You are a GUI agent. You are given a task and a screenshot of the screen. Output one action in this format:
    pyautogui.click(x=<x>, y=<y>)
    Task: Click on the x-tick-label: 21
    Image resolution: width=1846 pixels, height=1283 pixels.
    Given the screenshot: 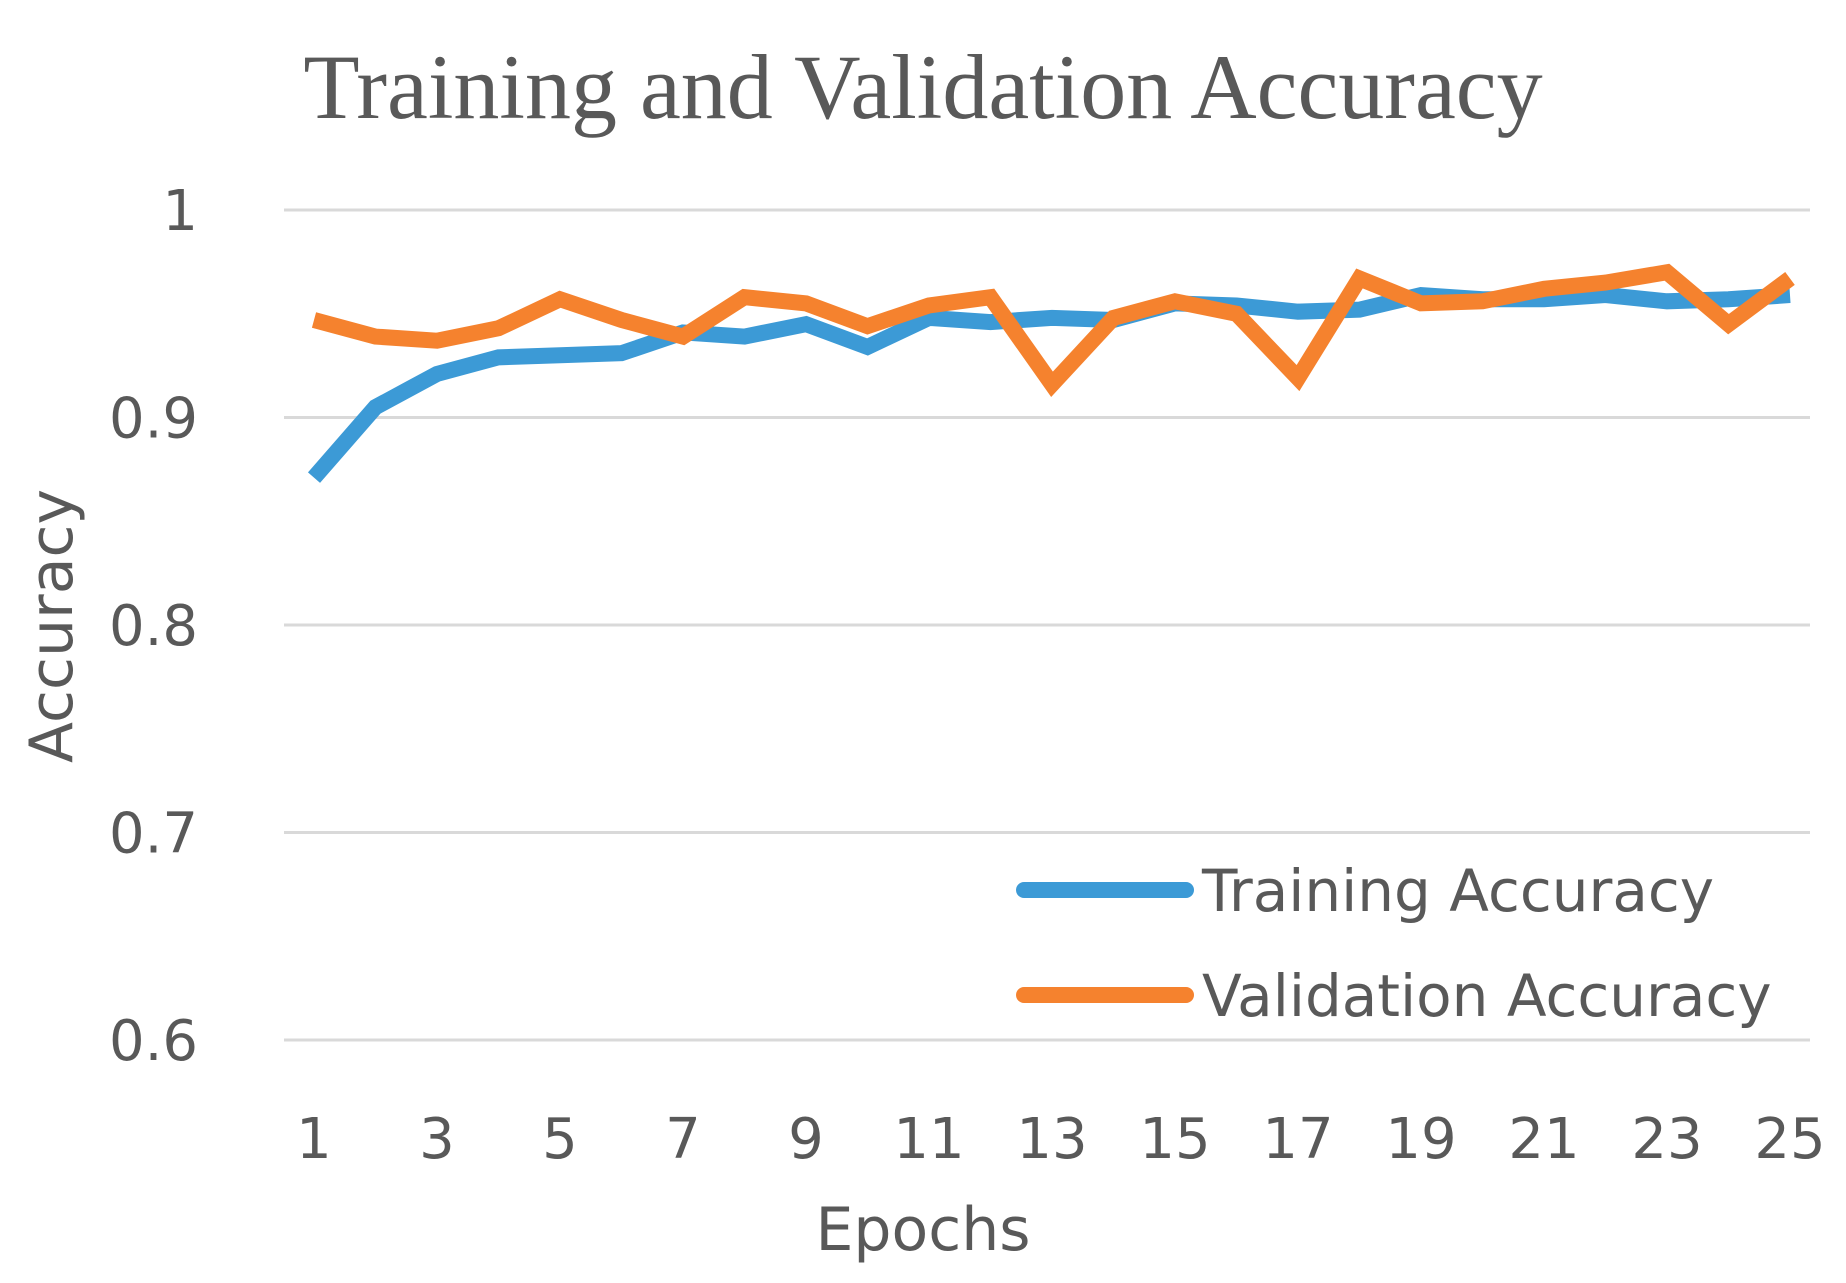 What is the action you would take?
    pyautogui.click(x=1543, y=1139)
    